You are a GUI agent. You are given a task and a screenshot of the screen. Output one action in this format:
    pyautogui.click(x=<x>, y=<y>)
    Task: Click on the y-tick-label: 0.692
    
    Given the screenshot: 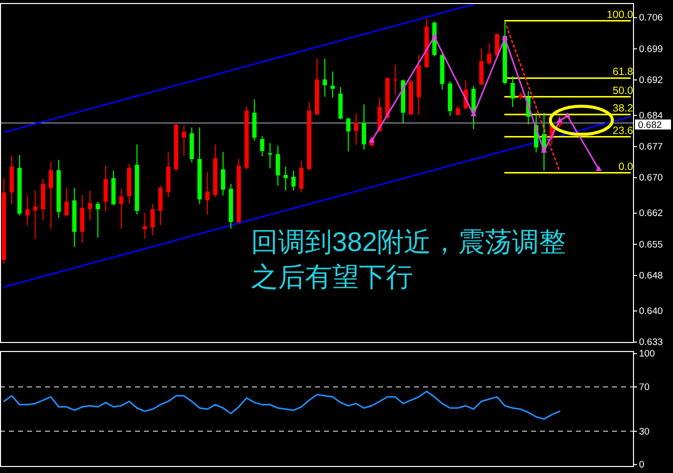 What is the action you would take?
    pyautogui.click(x=651, y=80)
    